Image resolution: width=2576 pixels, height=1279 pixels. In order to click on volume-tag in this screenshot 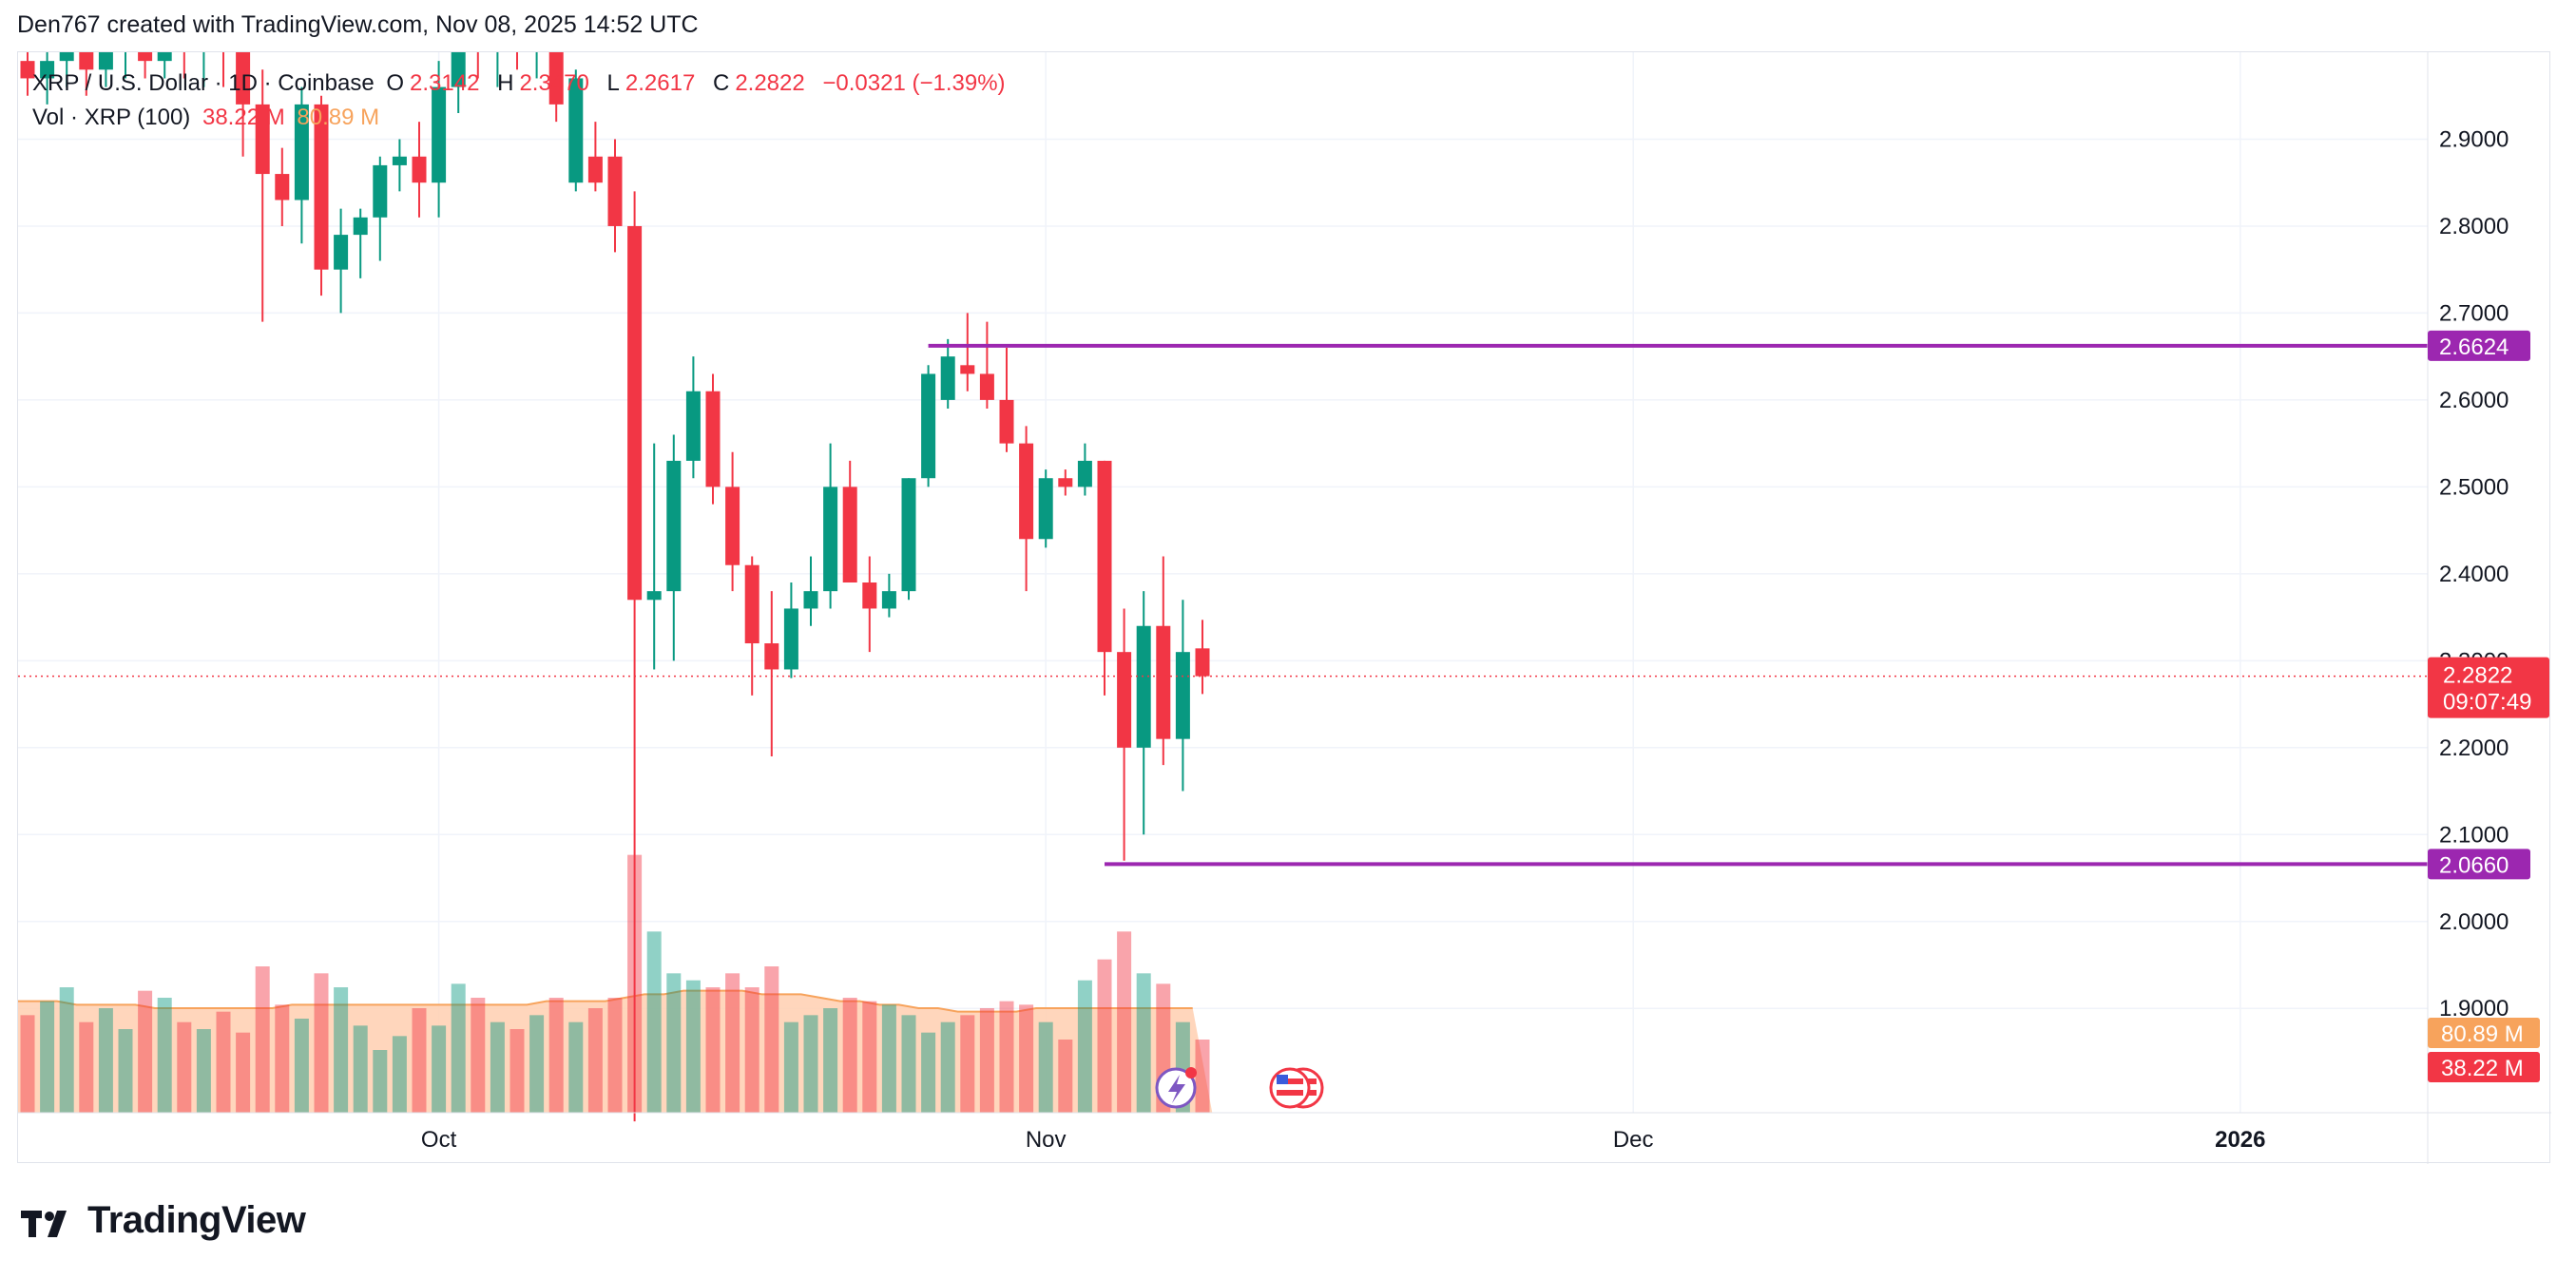, I will do `click(2484, 1033)`.